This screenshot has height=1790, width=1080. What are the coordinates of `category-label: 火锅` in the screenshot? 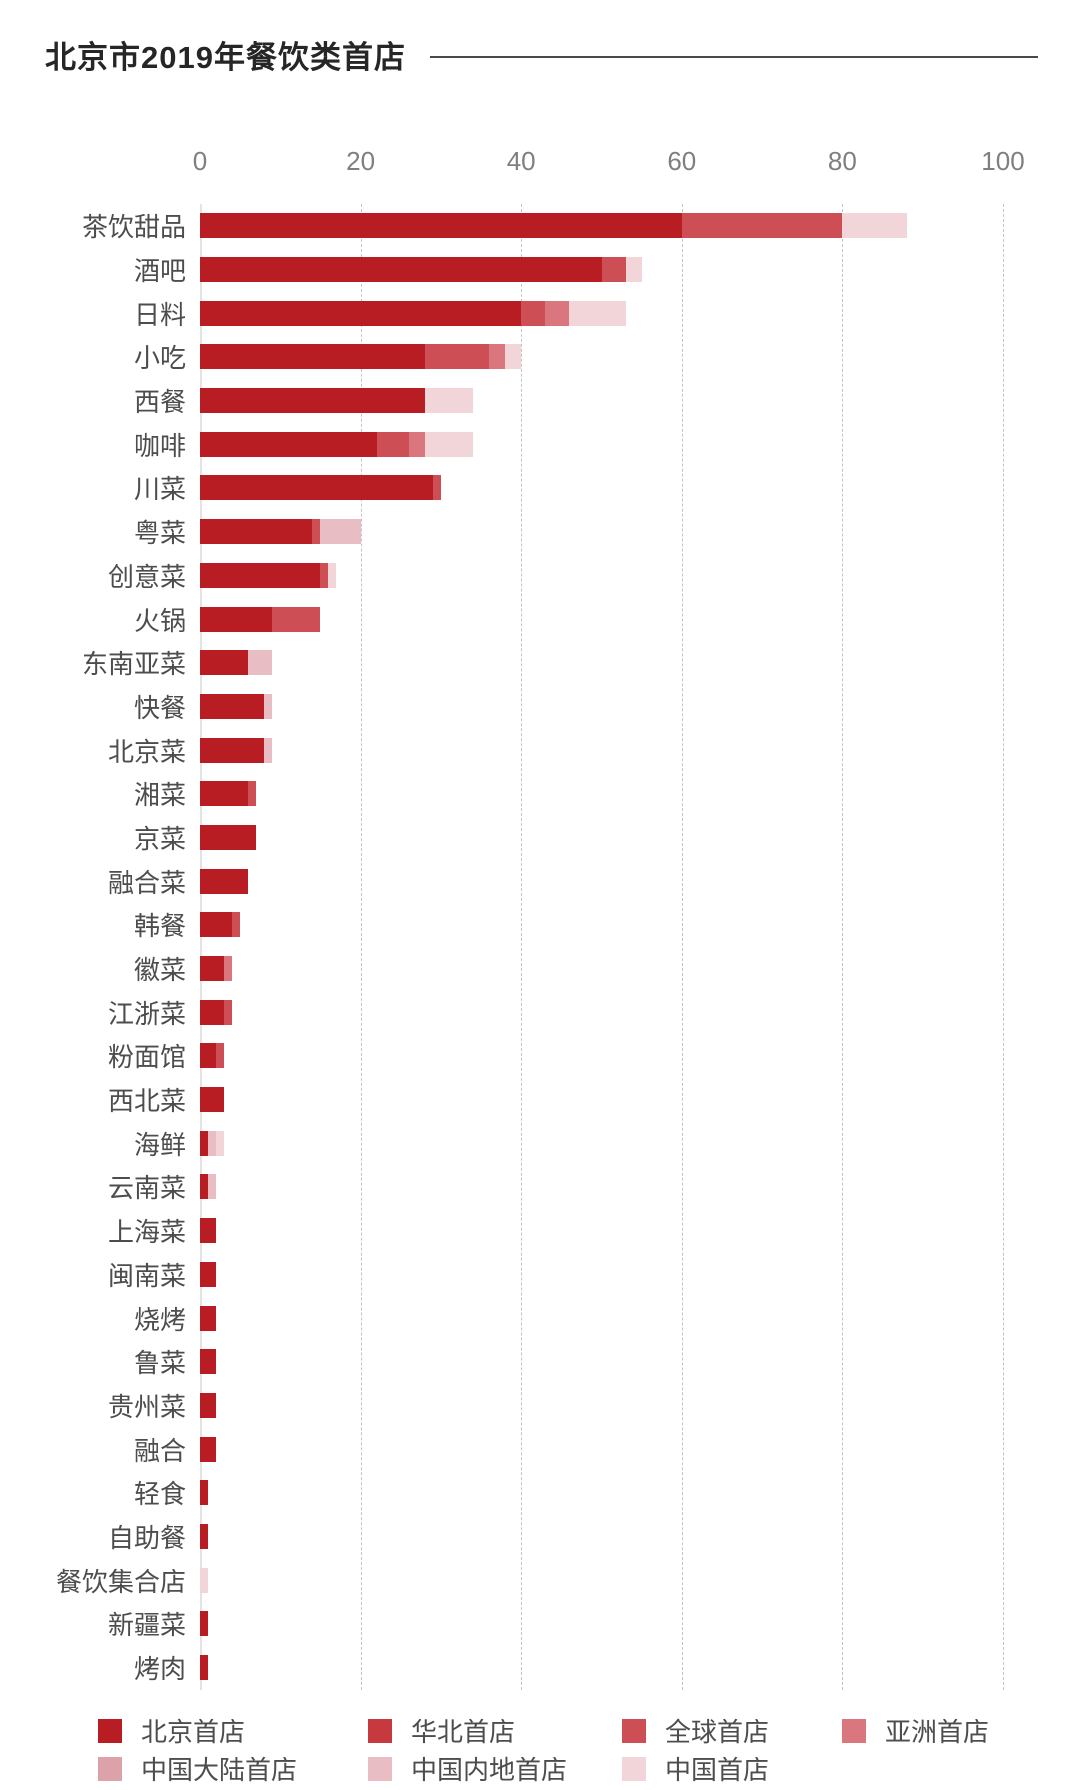 It's located at (159, 620).